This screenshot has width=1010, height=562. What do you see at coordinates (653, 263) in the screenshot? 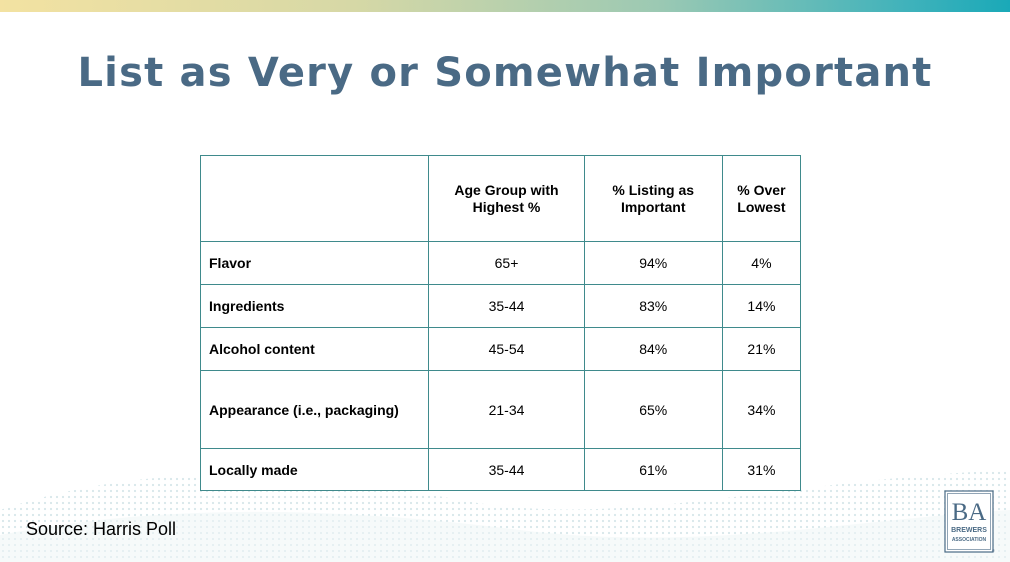
I see `row-pct-important: 94%` at bounding box center [653, 263].